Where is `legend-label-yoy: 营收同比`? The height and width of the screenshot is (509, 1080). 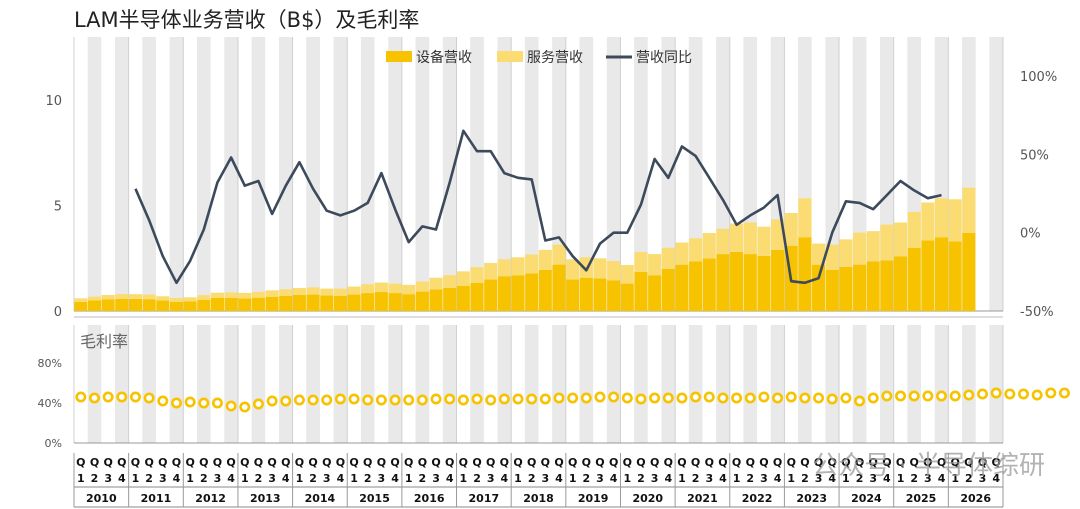
legend-label-yoy: 营收同比 is located at coordinates (664, 58).